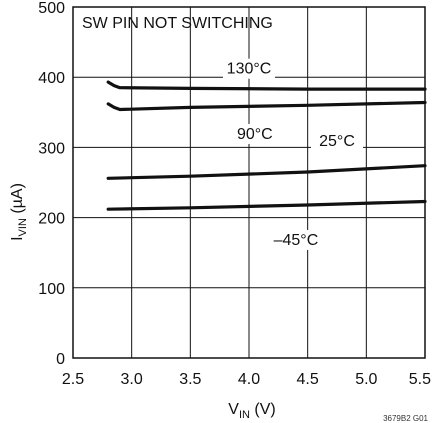 This screenshot has width=433, height=423. I want to click on x-tick-label: 5.0, so click(366, 379).